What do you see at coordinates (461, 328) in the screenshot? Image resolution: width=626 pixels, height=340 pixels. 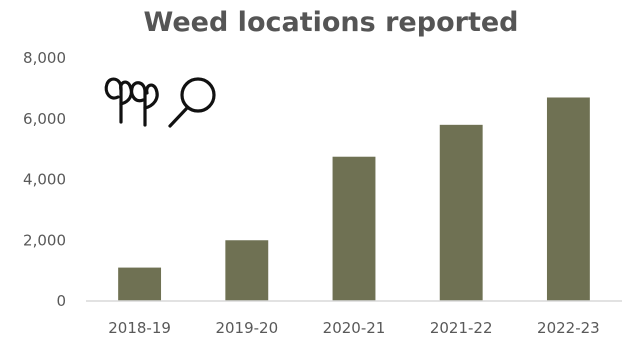 I see `x-tick-label: 2021-22` at bounding box center [461, 328].